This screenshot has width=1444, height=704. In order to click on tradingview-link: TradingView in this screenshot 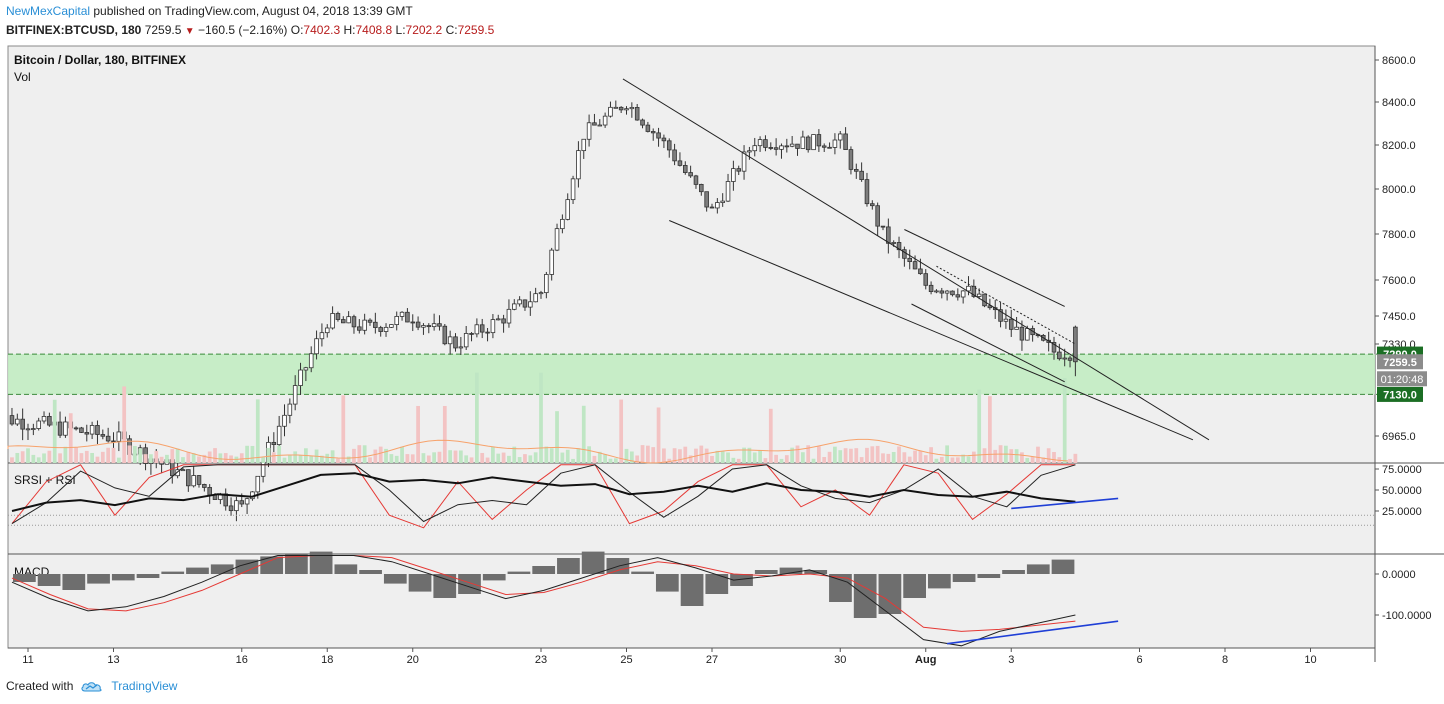, I will do `click(144, 686)`.